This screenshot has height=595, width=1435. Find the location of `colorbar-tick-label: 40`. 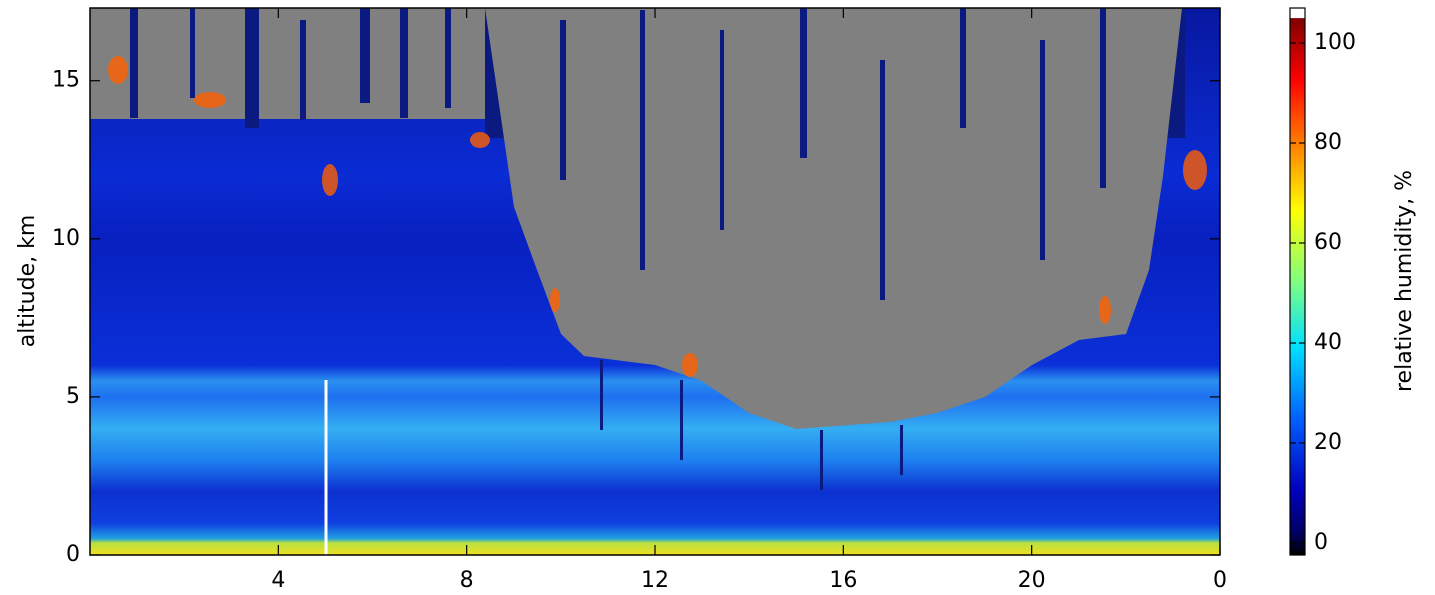

colorbar-tick-label: 40 is located at coordinates (1328, 342).